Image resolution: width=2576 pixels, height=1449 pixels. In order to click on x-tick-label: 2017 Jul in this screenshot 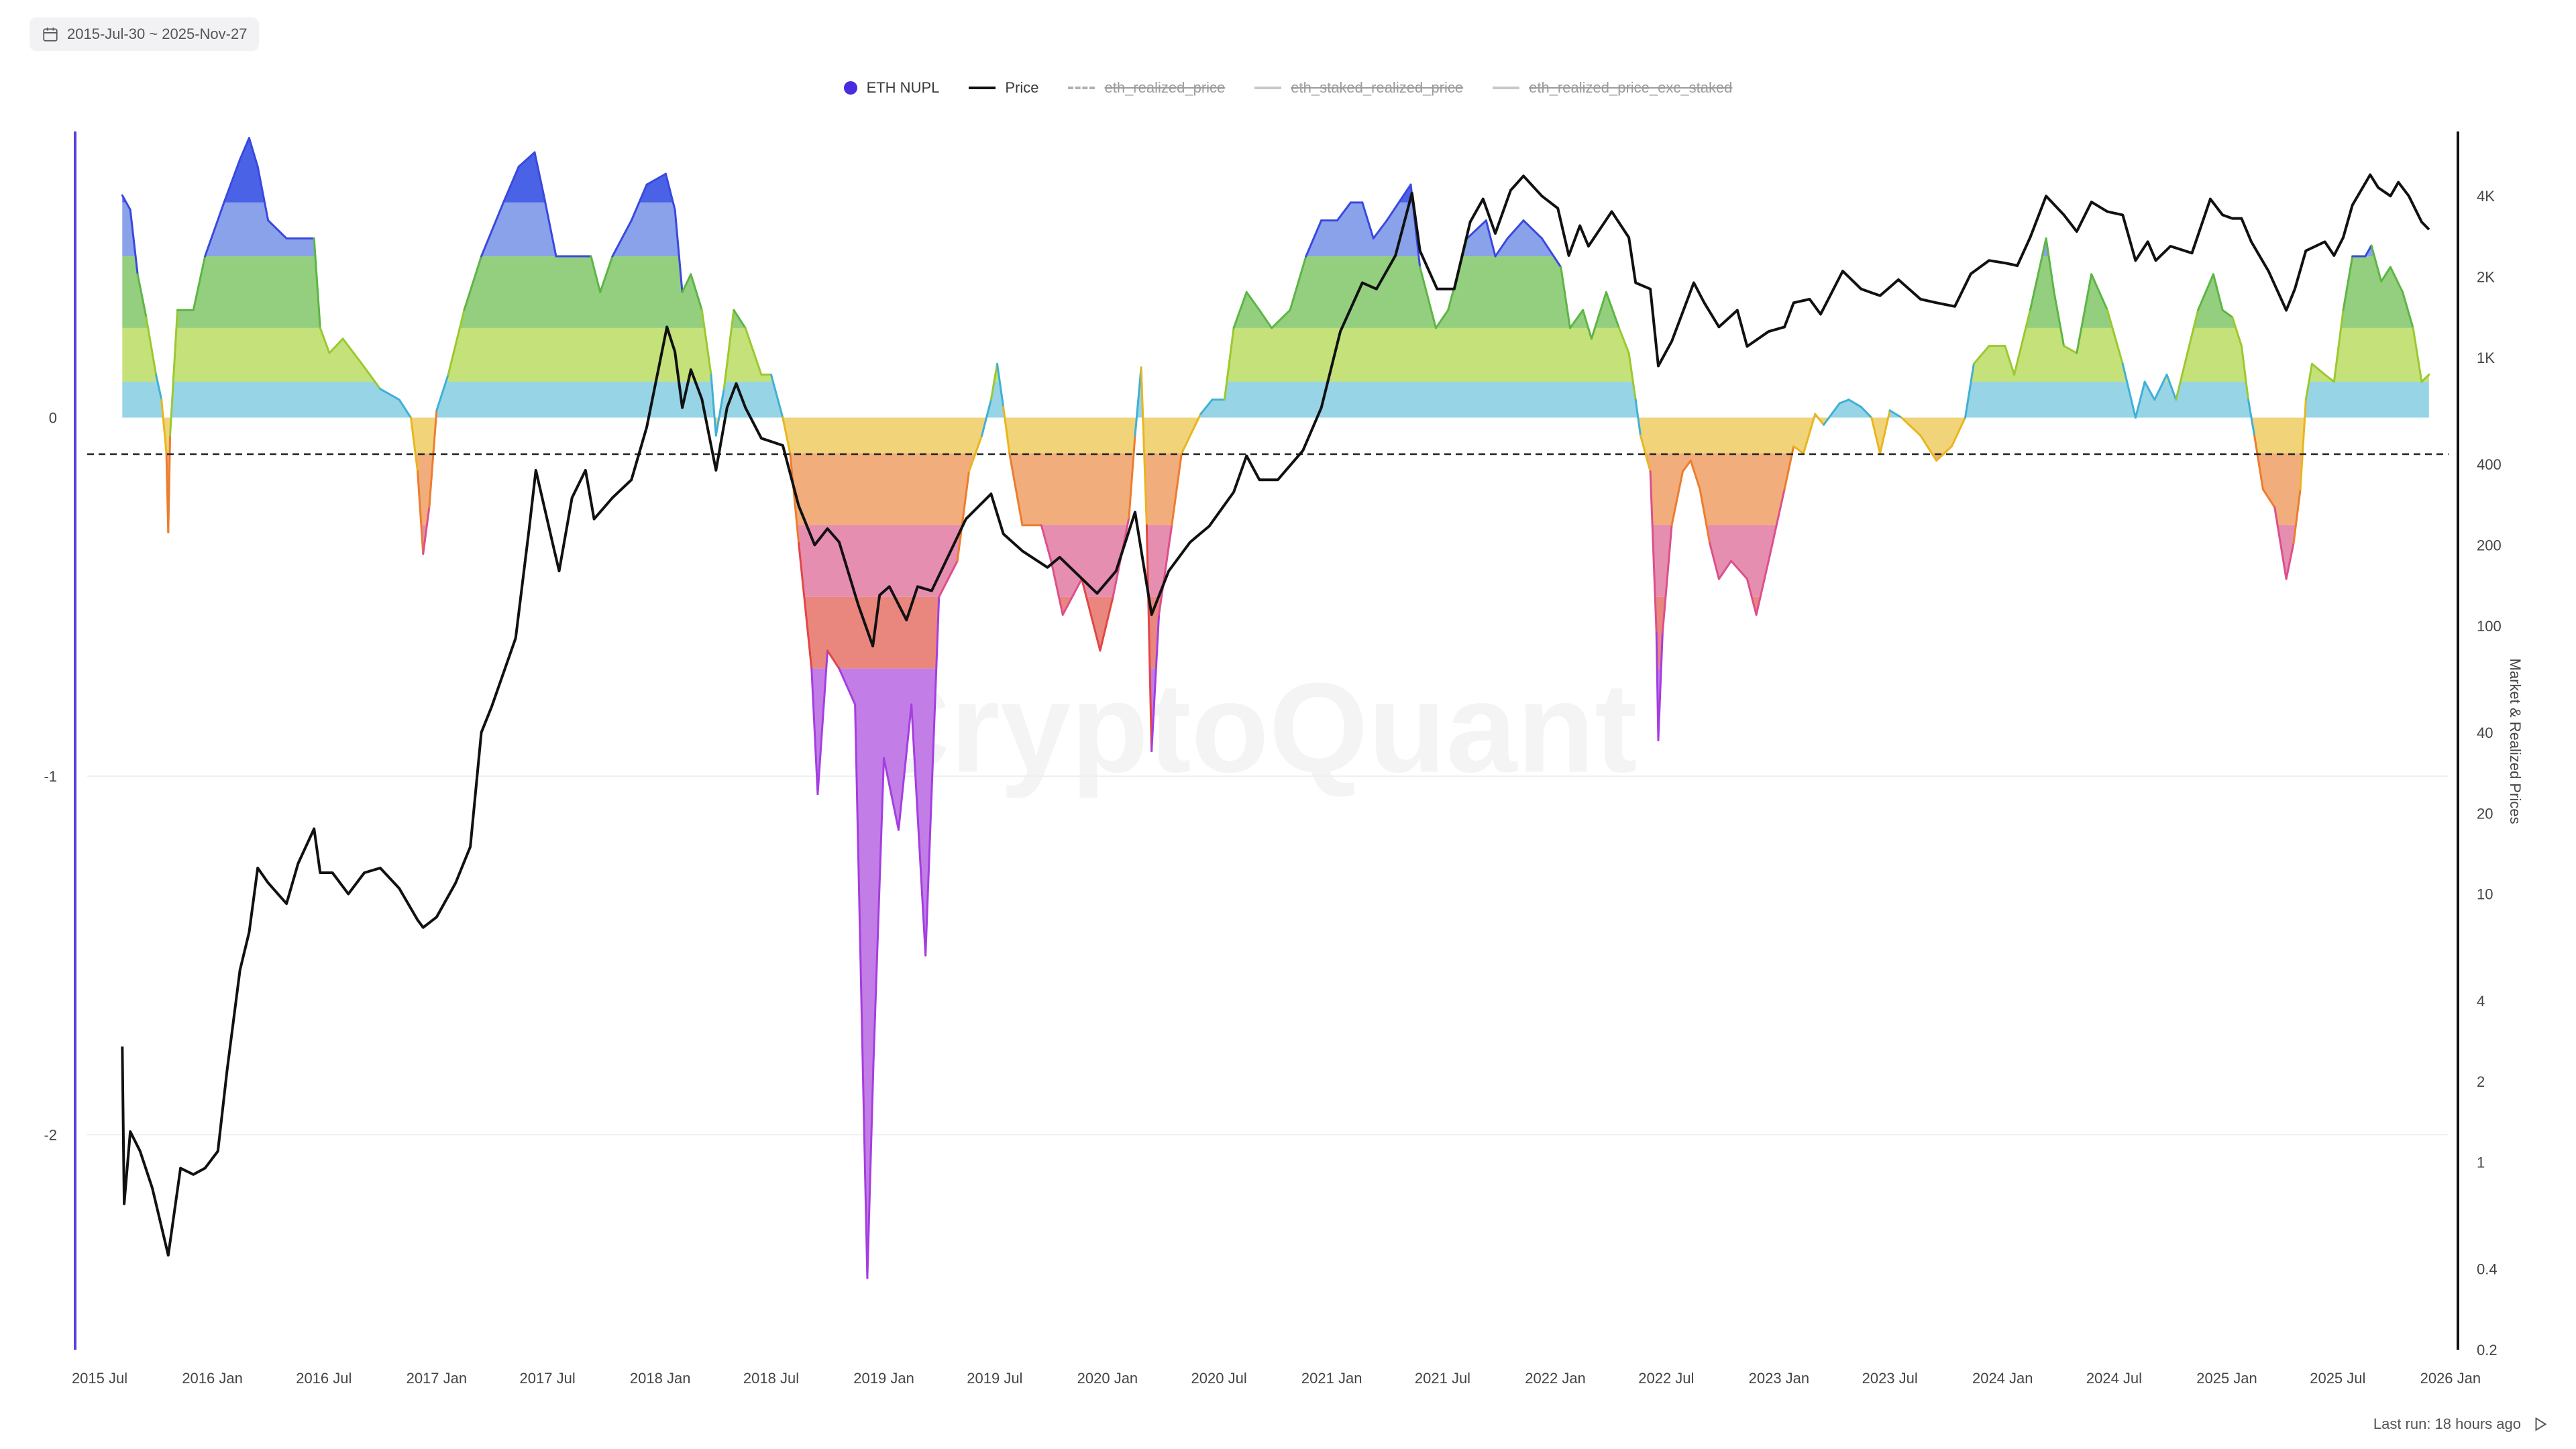, I will do `click(548, 1378)`.